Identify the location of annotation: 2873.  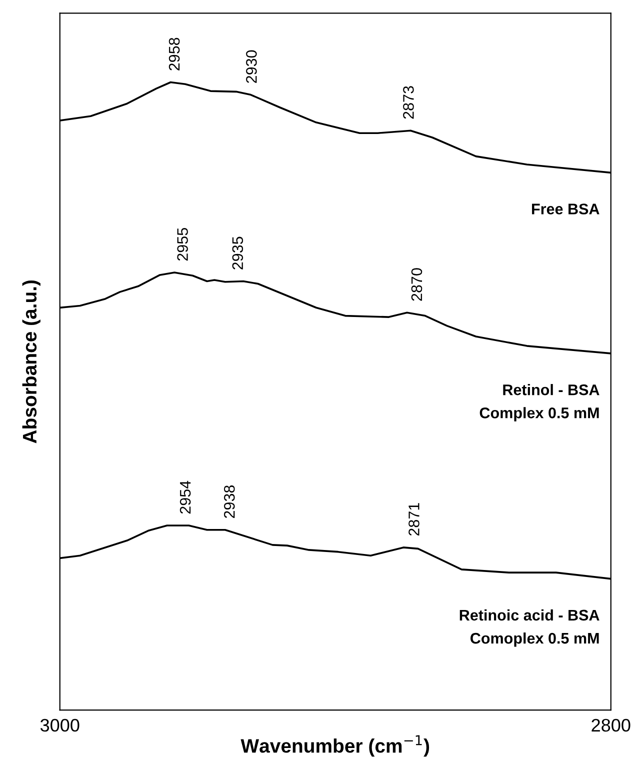
(408, 102).